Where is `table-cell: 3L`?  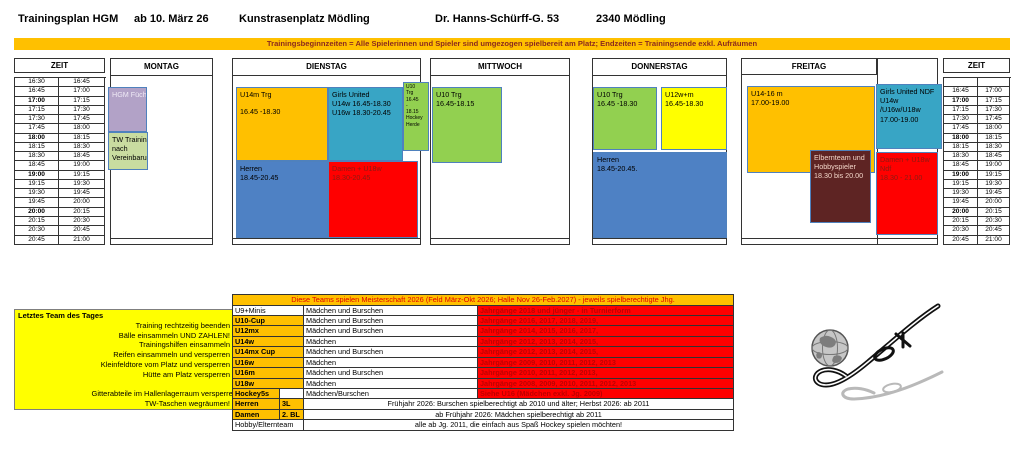
table-cell: 3L is located at coordinates (292, 404).